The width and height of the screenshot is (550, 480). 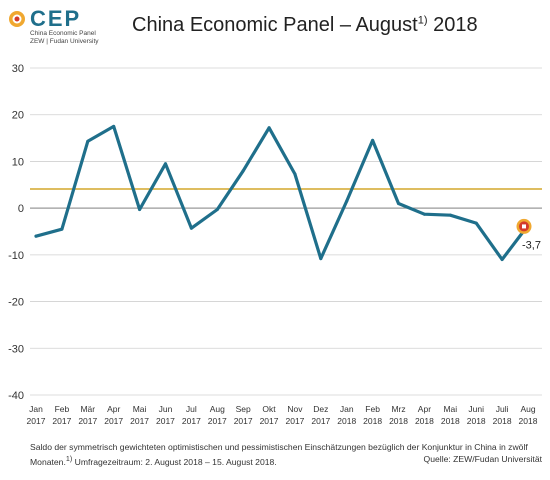 I want to click on y-tick-label: -30, so click(x=16, y=349).